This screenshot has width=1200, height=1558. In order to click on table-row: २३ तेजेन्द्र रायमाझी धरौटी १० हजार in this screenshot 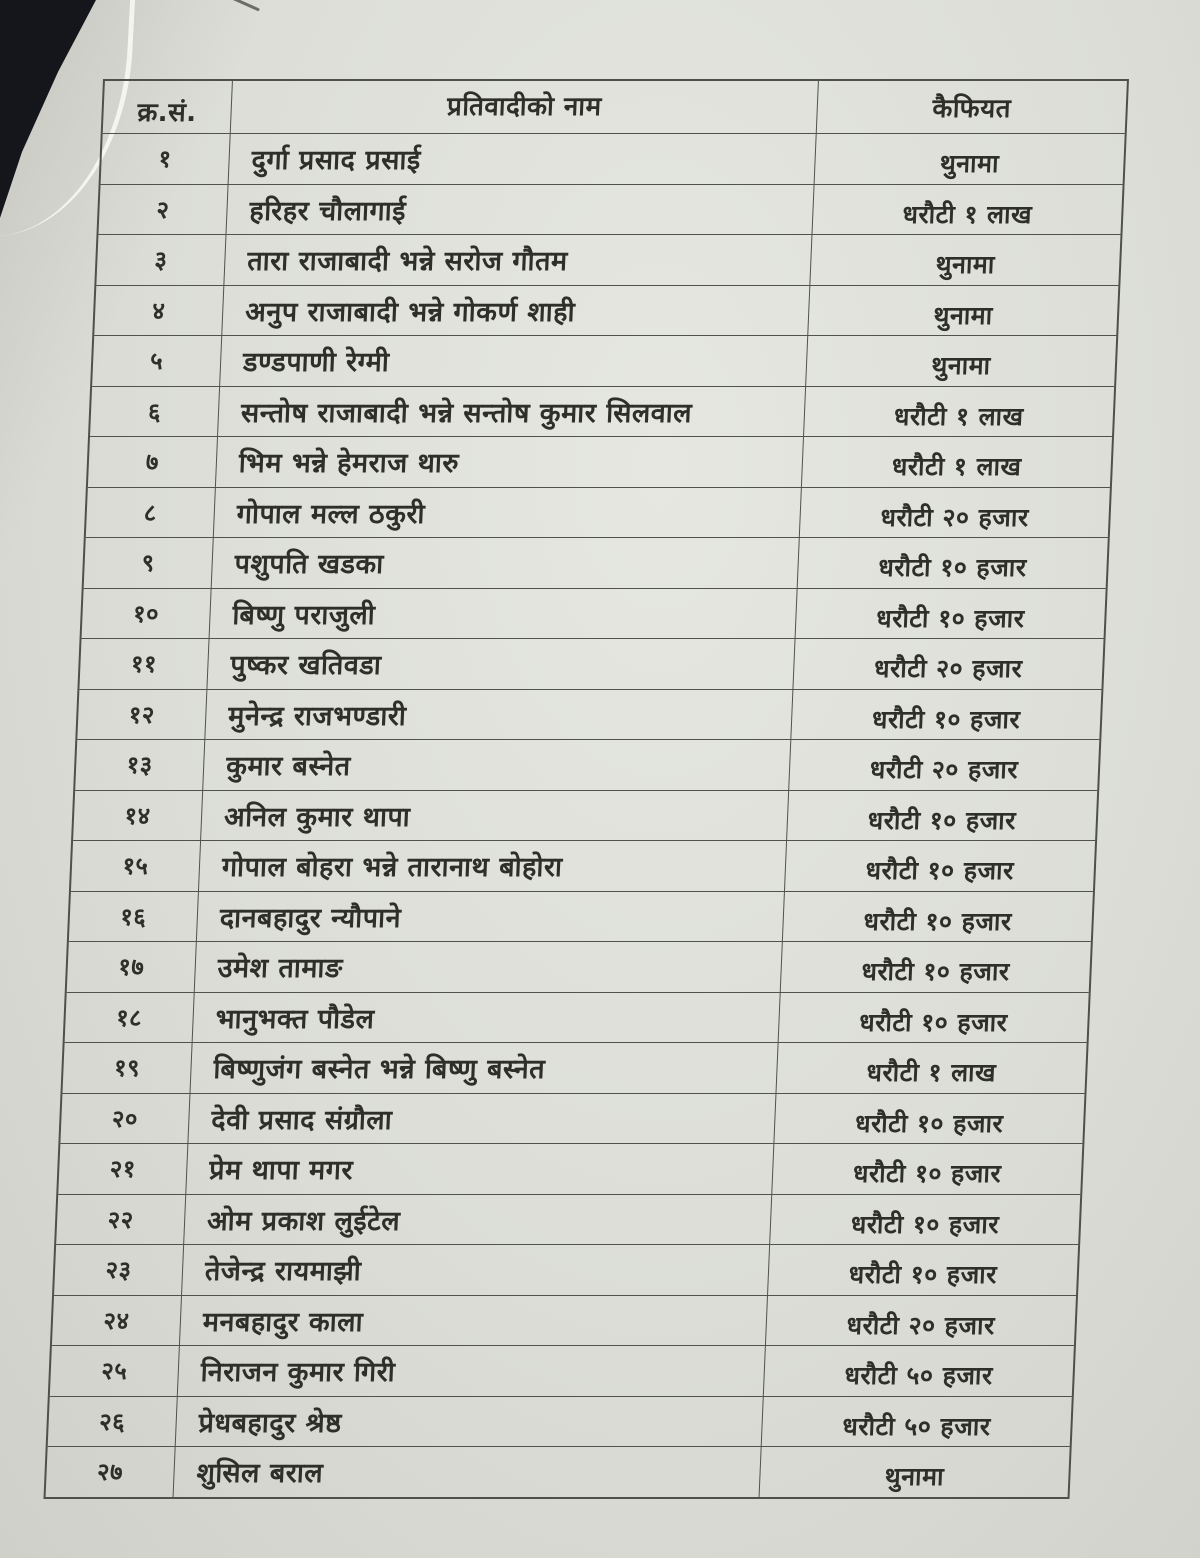, I will do `click(566, 1269)`.